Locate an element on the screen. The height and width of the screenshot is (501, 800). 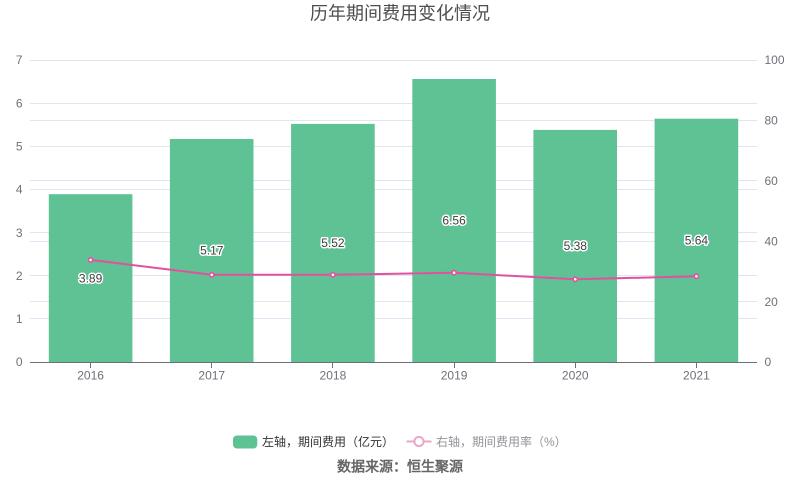
svg-text: 2 is located at coordinates (19, 276).